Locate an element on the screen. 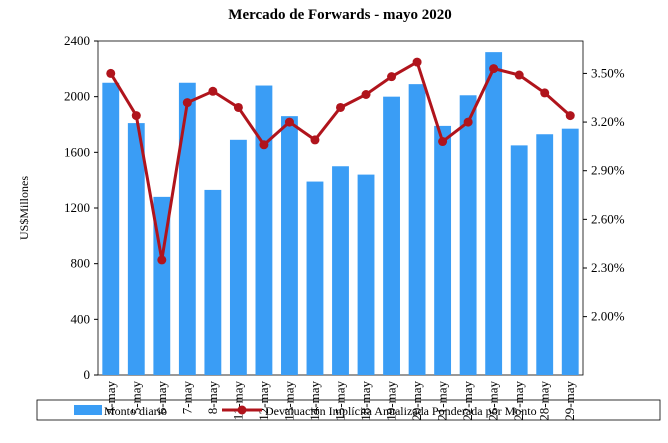 The image size is (668, 443). x-tick-label: 14-may is located at coordinates (314, 401).